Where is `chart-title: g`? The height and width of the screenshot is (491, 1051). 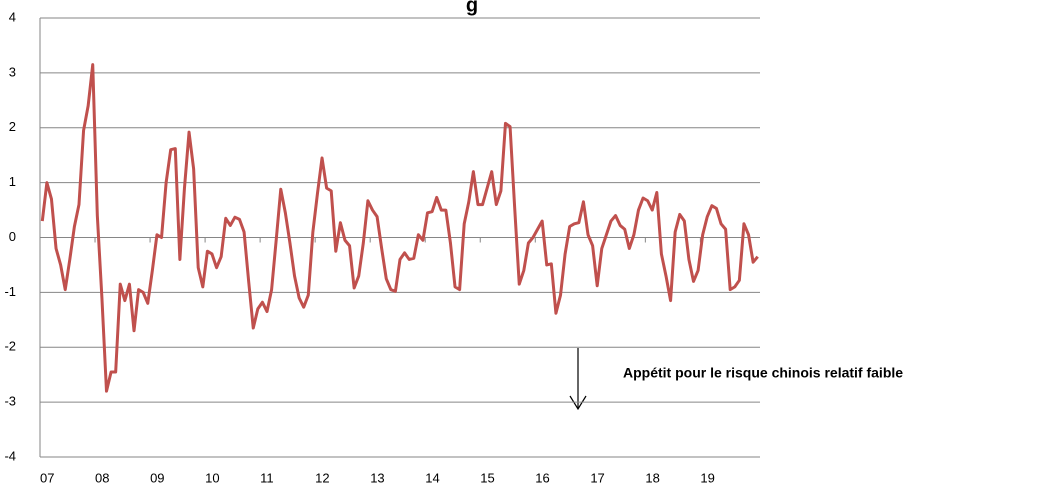
chart-title: g is located at coordinates (472, 8).